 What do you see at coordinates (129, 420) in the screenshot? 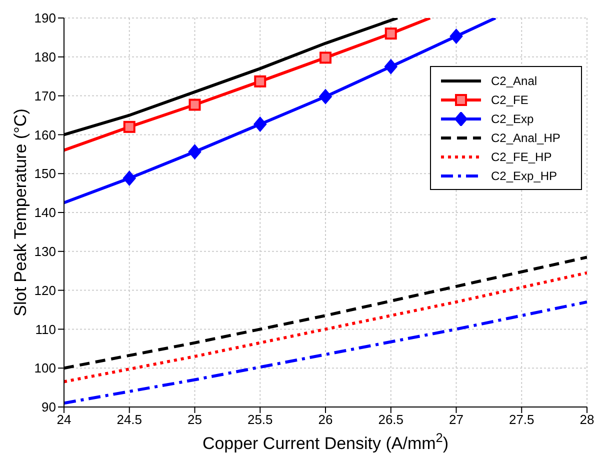
I see `x-tick-label: 24.5` at bounding box center [129, 420].